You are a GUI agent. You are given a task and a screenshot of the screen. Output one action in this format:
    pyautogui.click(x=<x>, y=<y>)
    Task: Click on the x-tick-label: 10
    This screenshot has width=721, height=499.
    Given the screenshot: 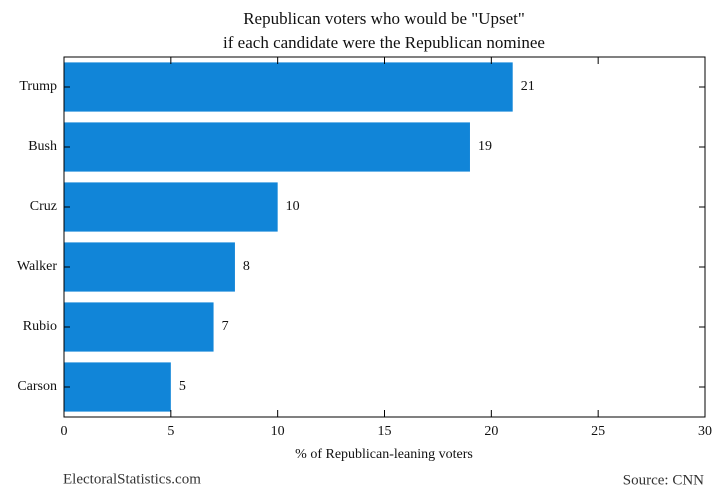 What is the action you would take?
    pyautogui.click(x=278, y=431)
    